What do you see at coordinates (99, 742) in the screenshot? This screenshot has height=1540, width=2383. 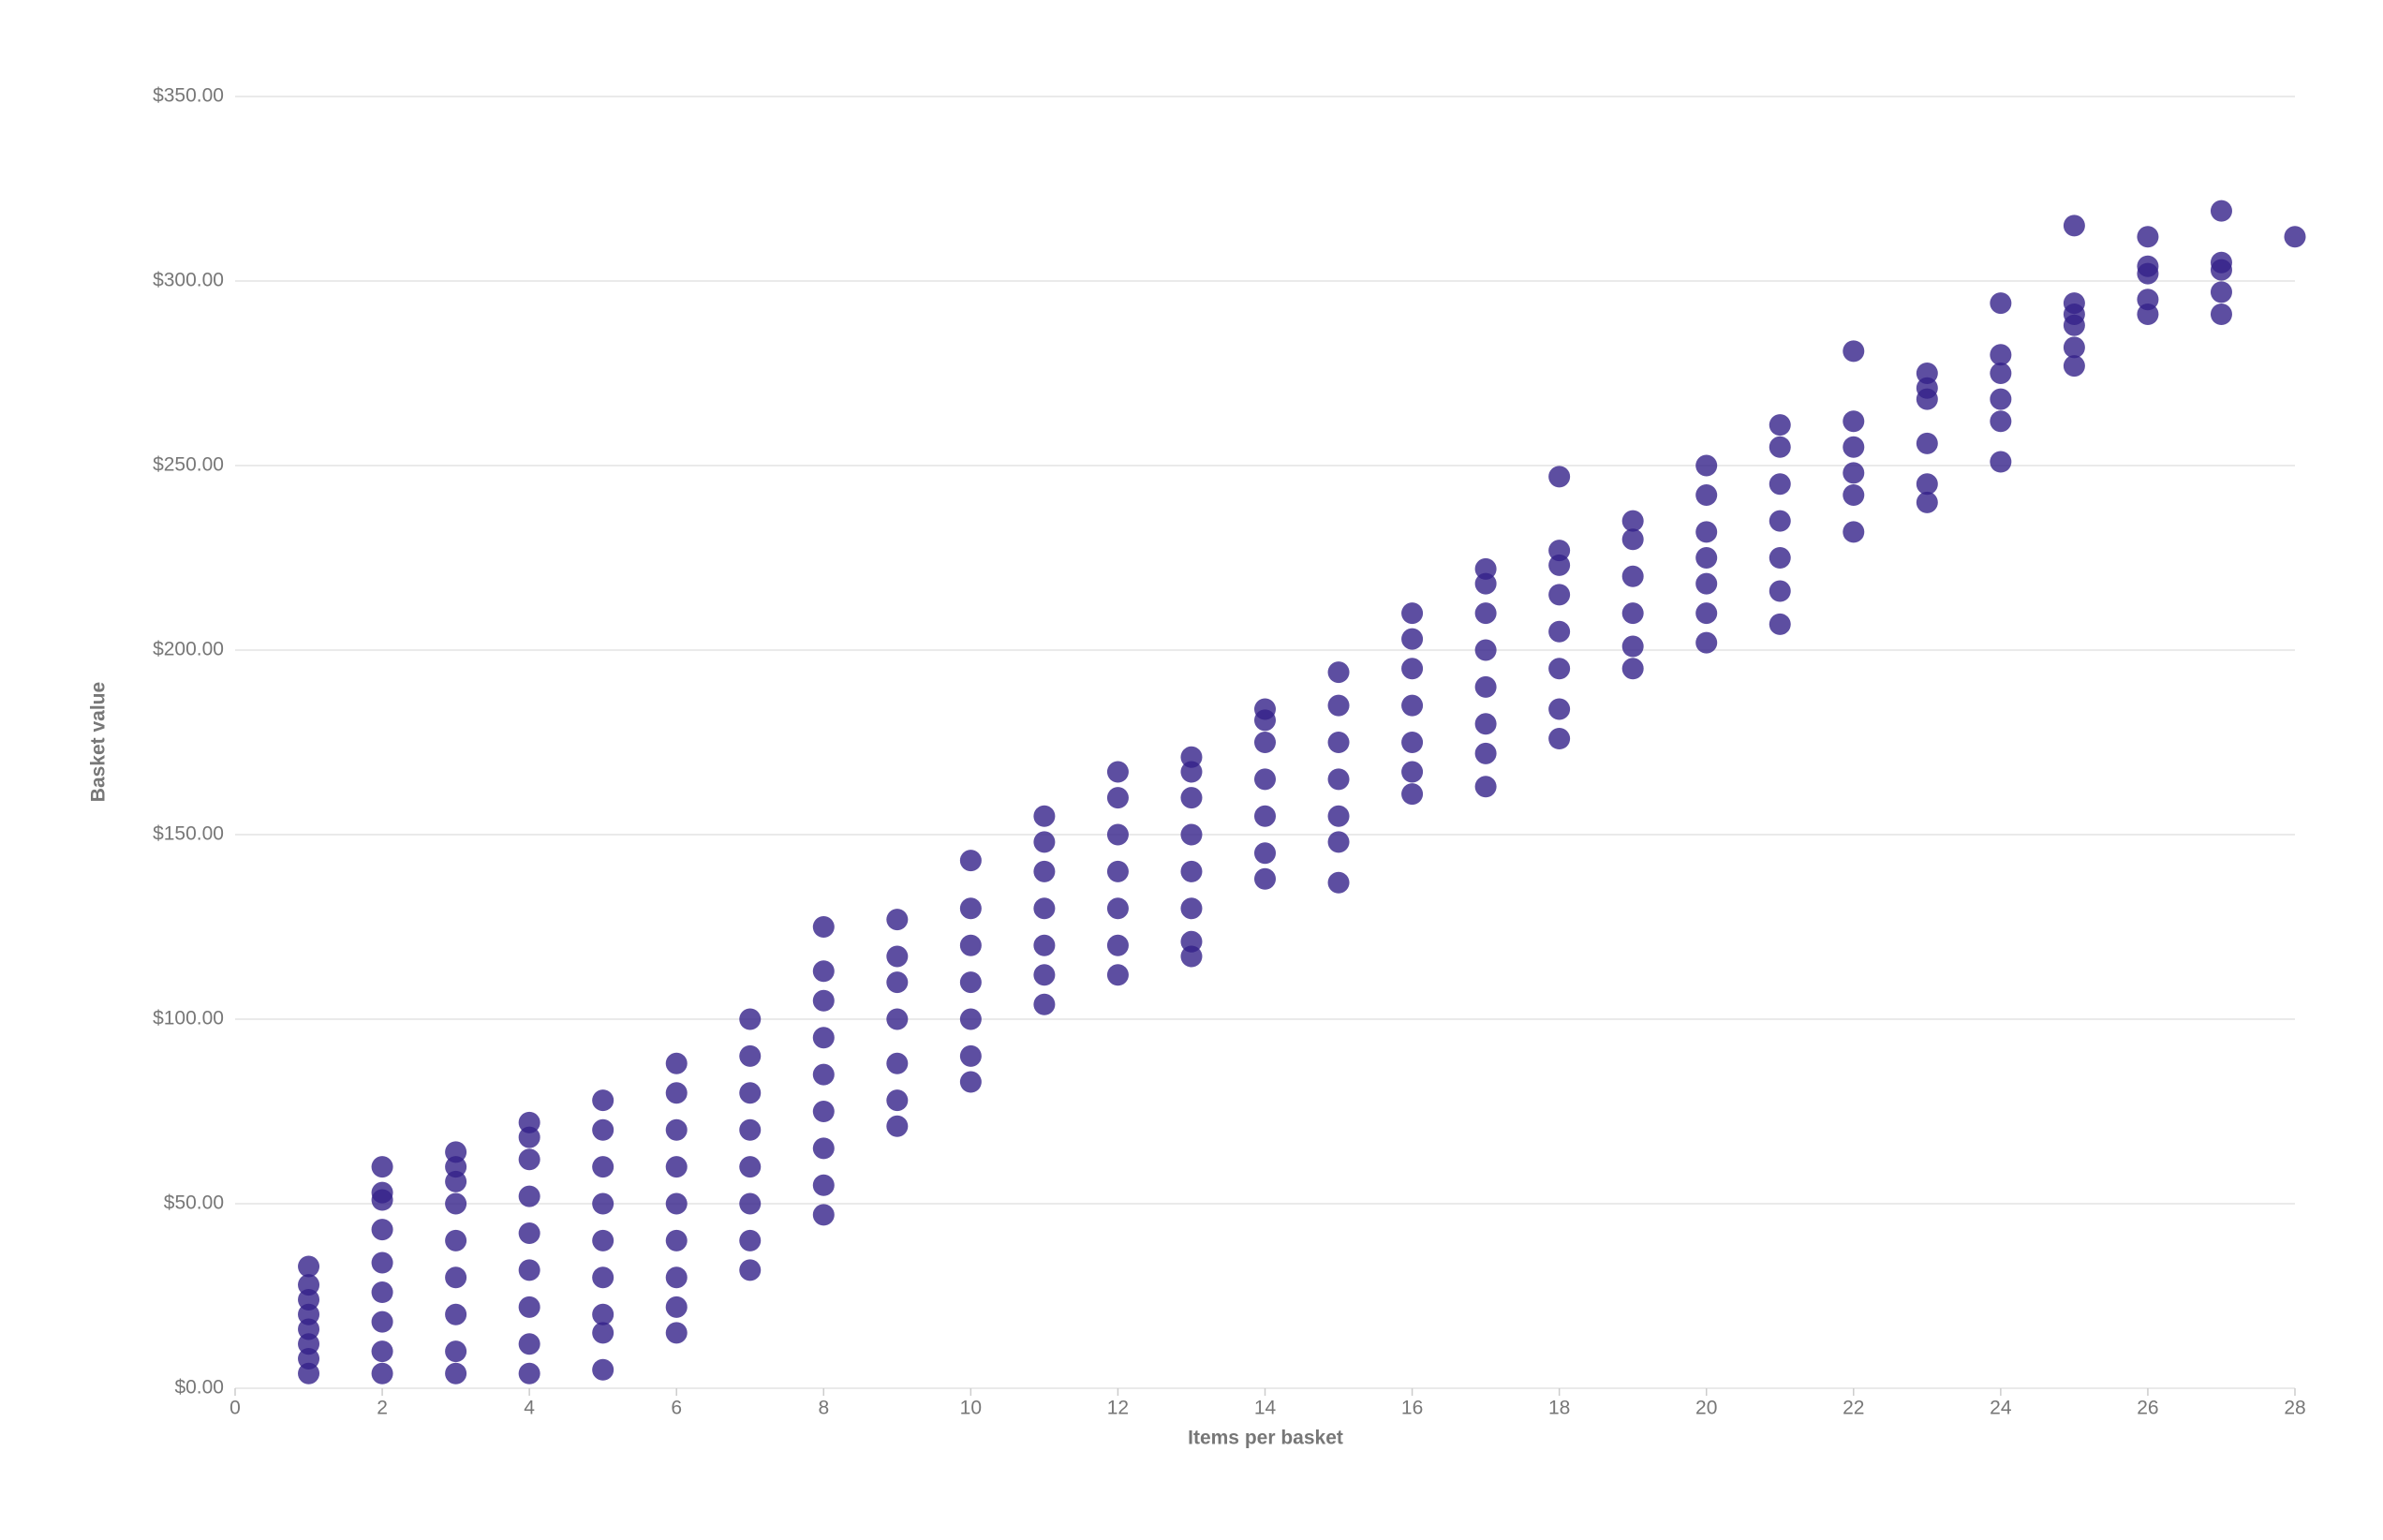 I see `y-axis-title: Basket value` at bounding box center [99, 742].